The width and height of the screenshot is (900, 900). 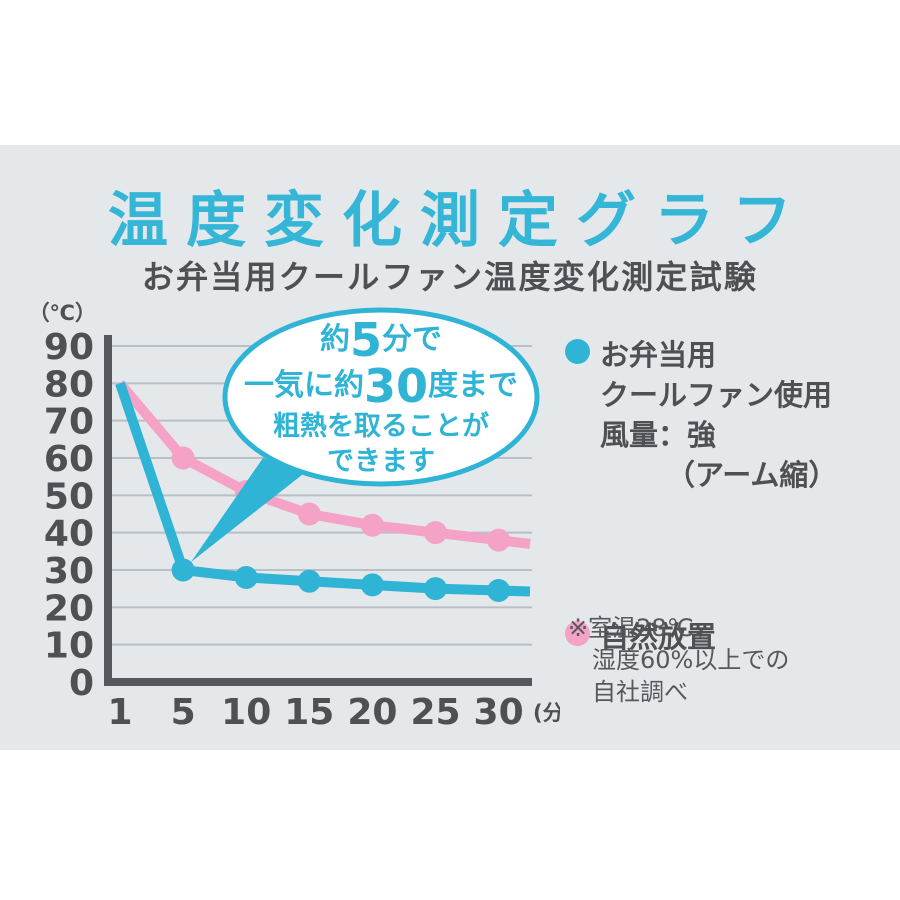 I want to click on y-tick-label: 10, so click(x=69, y=646).